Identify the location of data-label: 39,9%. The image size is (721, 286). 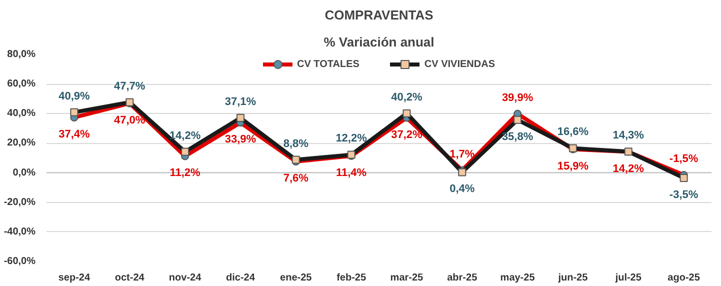
(518, 98).